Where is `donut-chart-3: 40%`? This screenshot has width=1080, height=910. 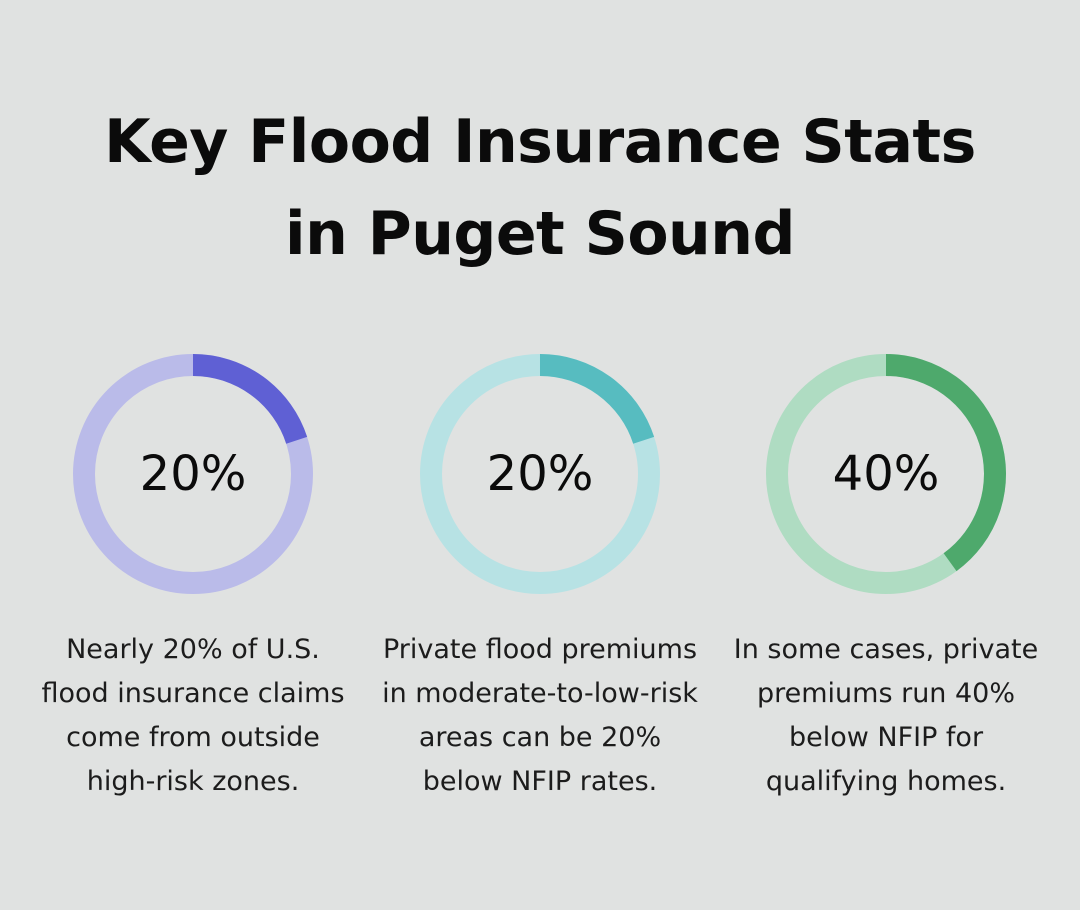 donut-chart-3: 40% is located at coordinates (886, 474).